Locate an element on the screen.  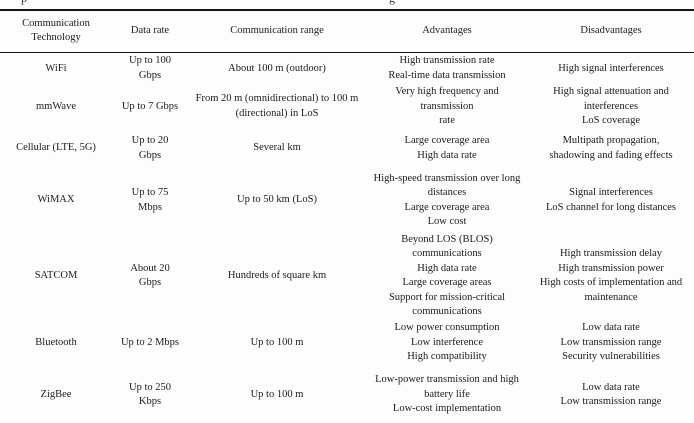
bluetooth-data-rate-cell: Up to 2 Mbps is located at coordinates (150, 342).